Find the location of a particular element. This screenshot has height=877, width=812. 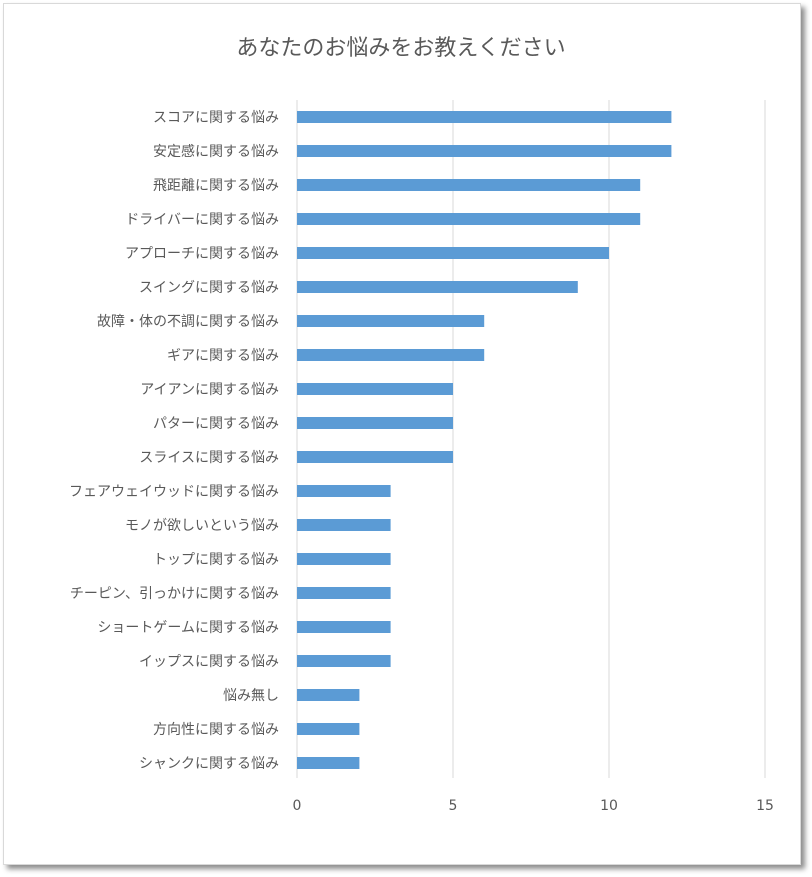

category-label: 飛距離に関する悩み is located at coordinates (216, 185).